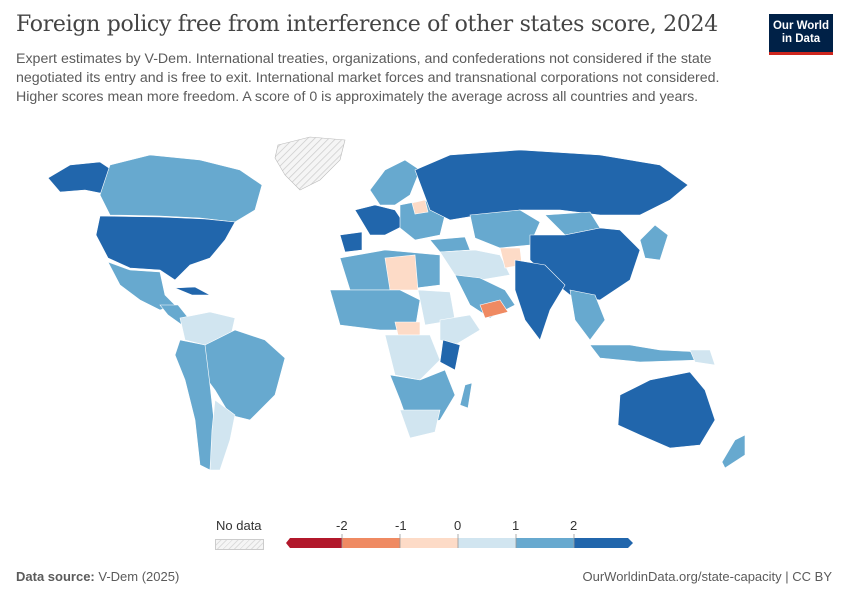 The height and width of the screenshot is (600, 850). I want to click on region-new-zealand, so click(733, 451).